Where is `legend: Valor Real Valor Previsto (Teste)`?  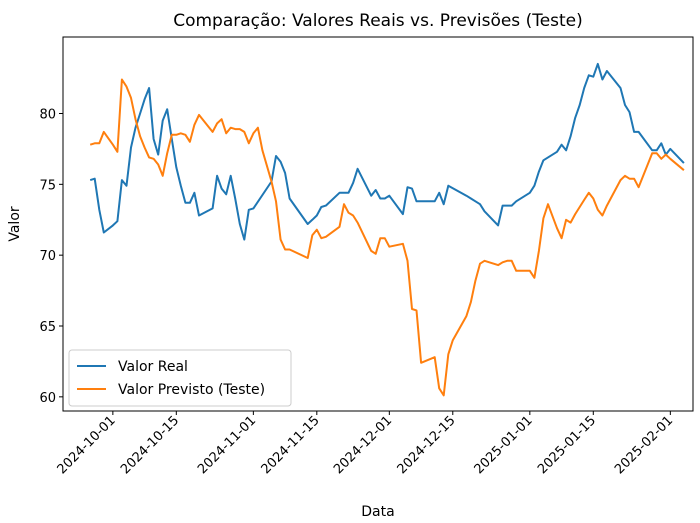 legend: Valor Real Valor Previsto (Teste) is located at coordinates (180, 378).